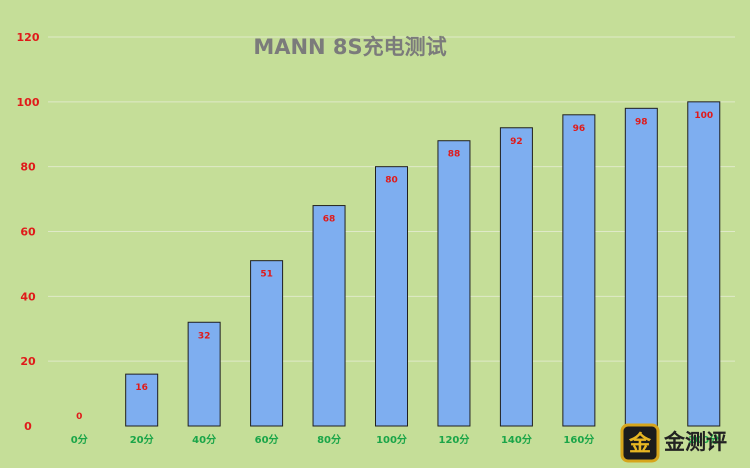 The height and width of the screenshot is (468, 750). I want to click on y-tick-label: 60, so click(28, 232).